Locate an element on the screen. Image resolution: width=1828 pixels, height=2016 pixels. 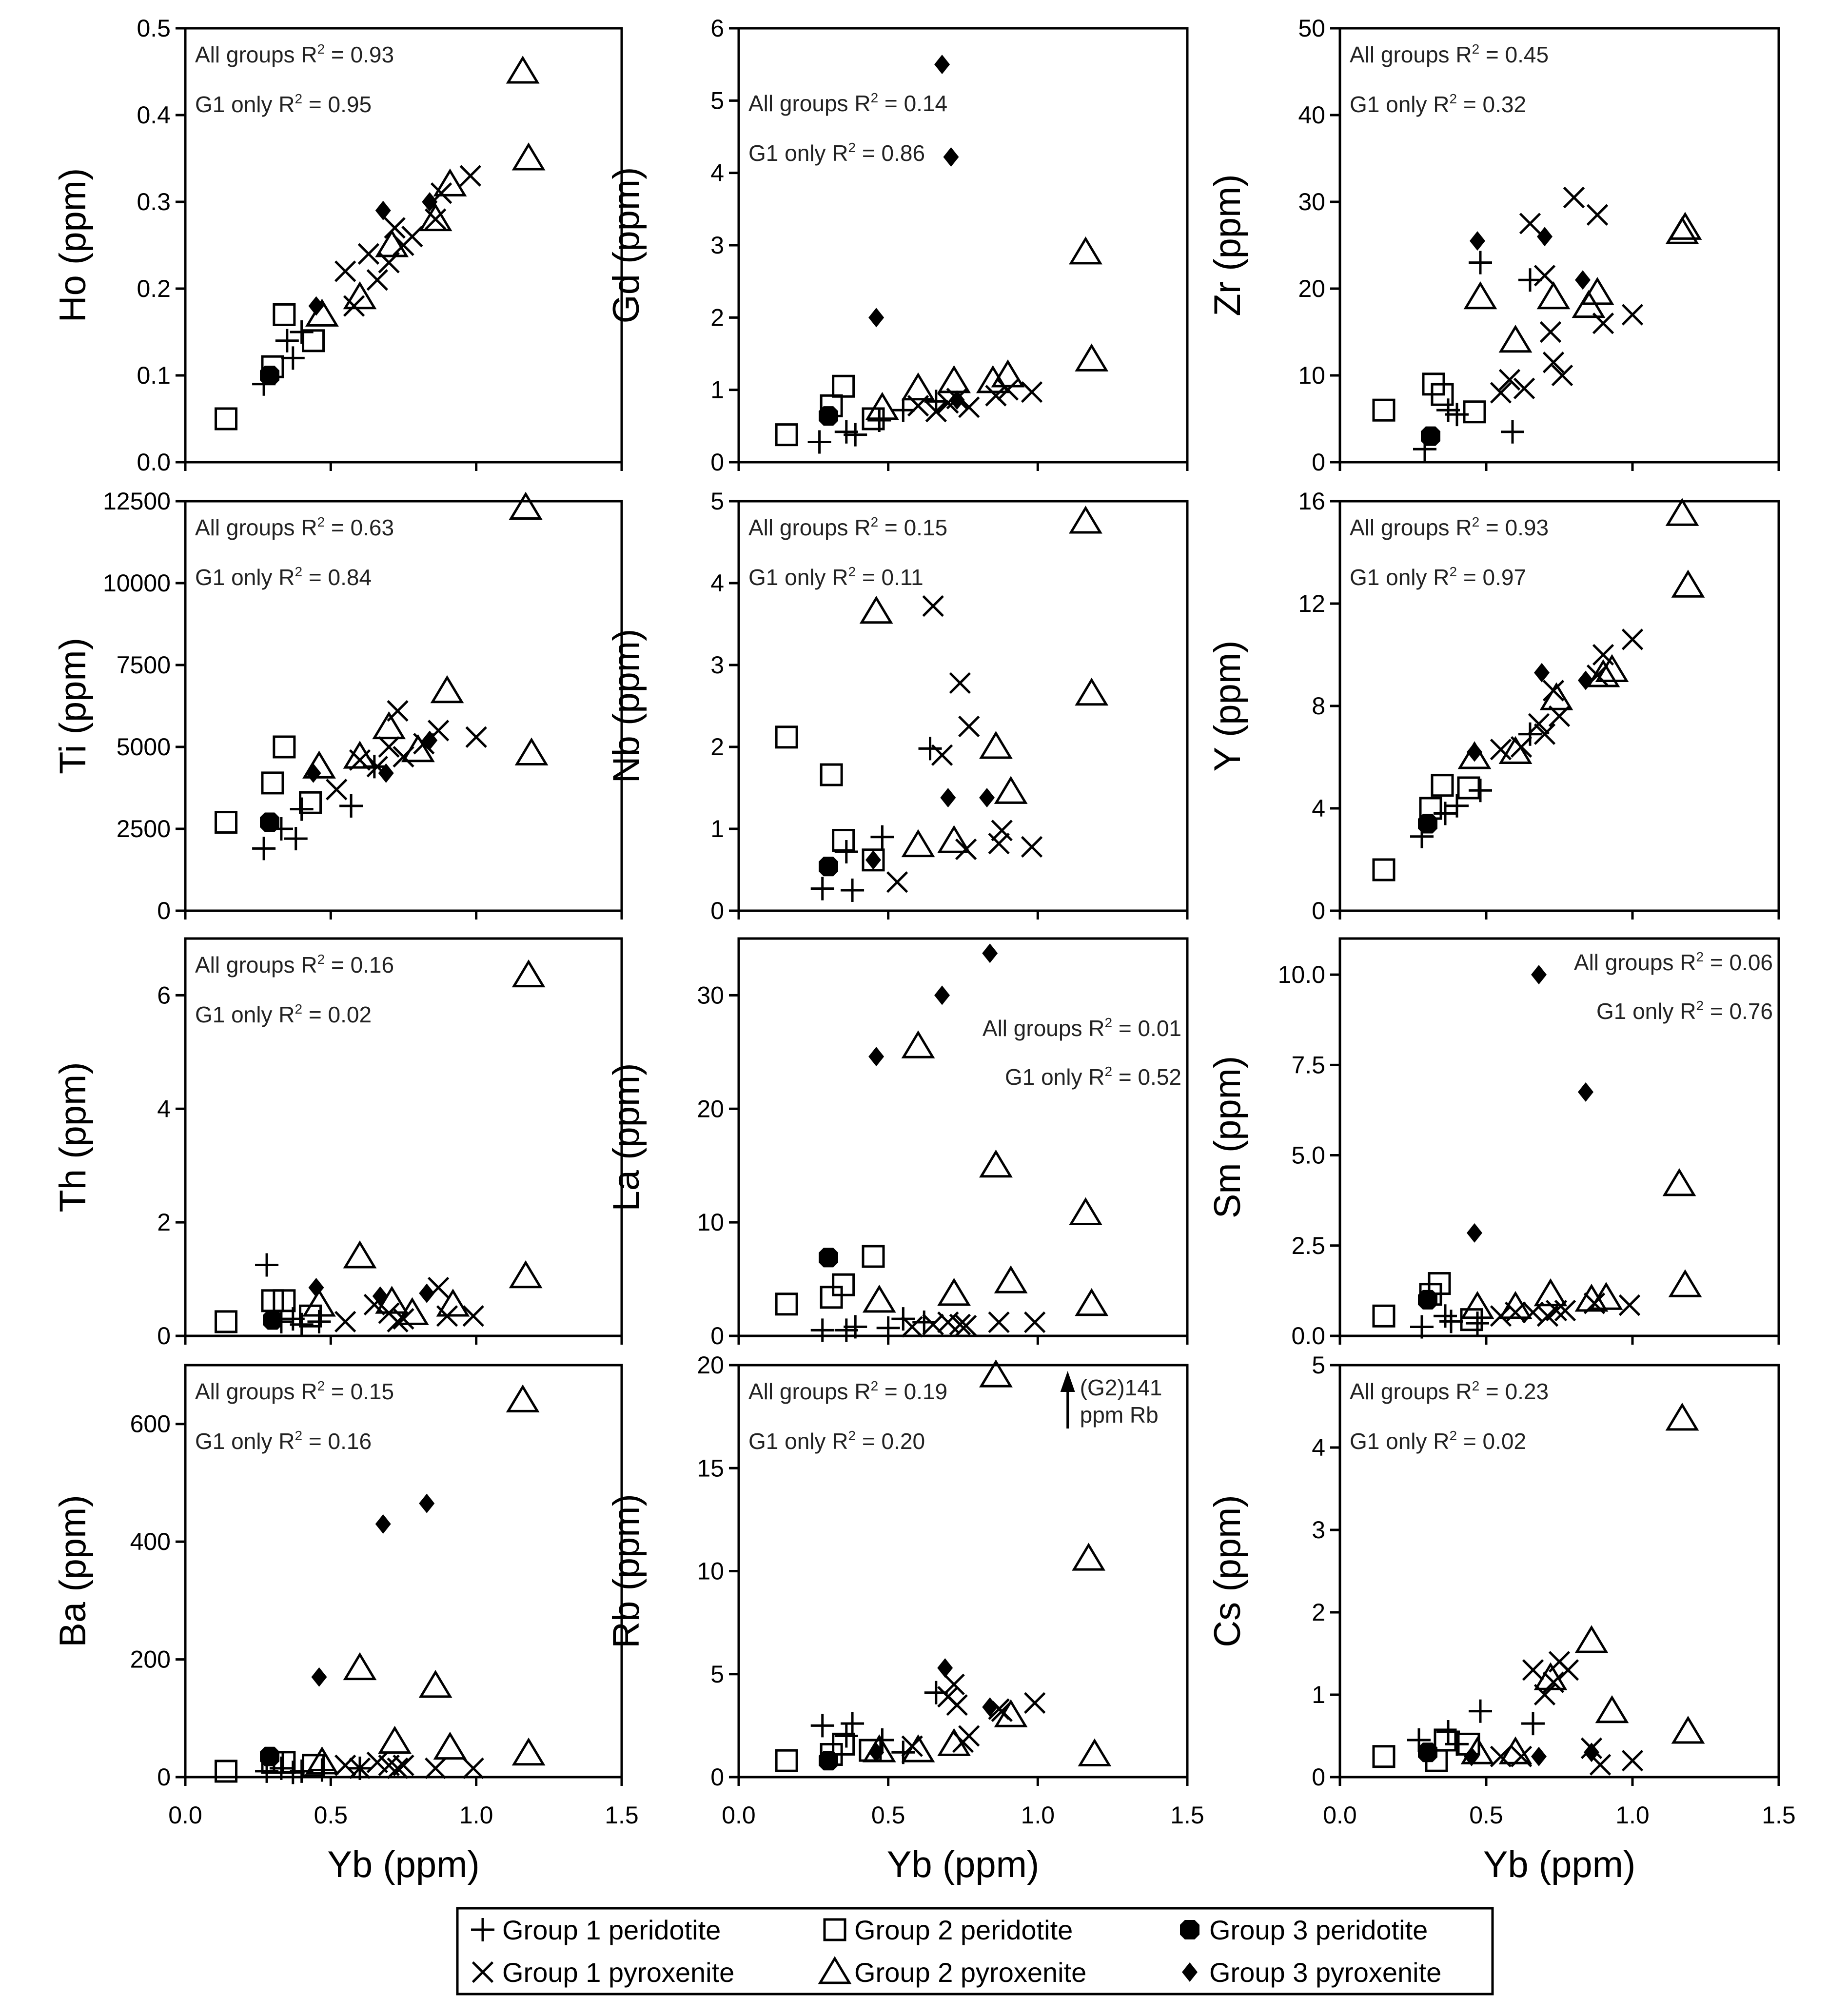
x-tick-label-cs: 1.5 is located at coordinates (1779, 1815).